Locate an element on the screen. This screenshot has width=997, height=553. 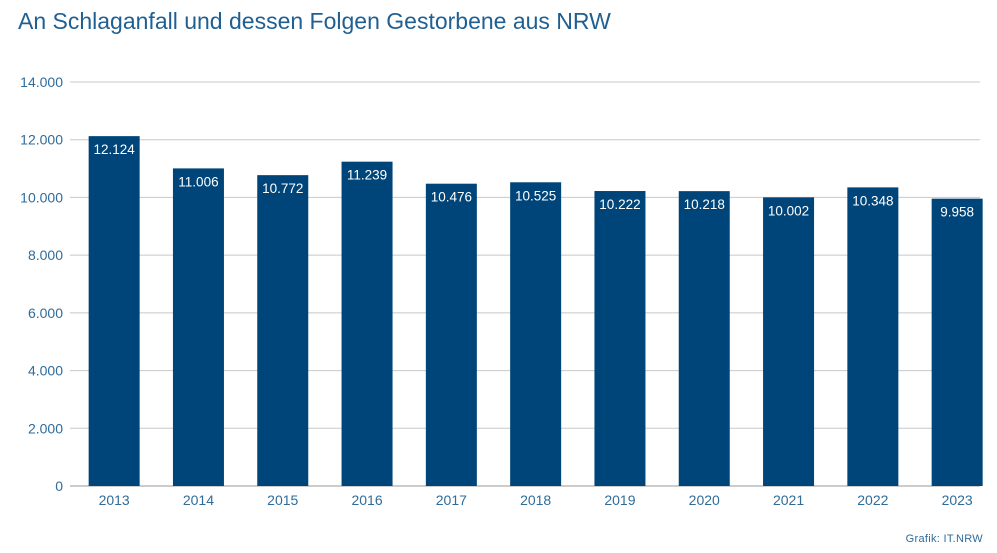
y-tick-label: 6.000 is located at coordinates (45, 313).